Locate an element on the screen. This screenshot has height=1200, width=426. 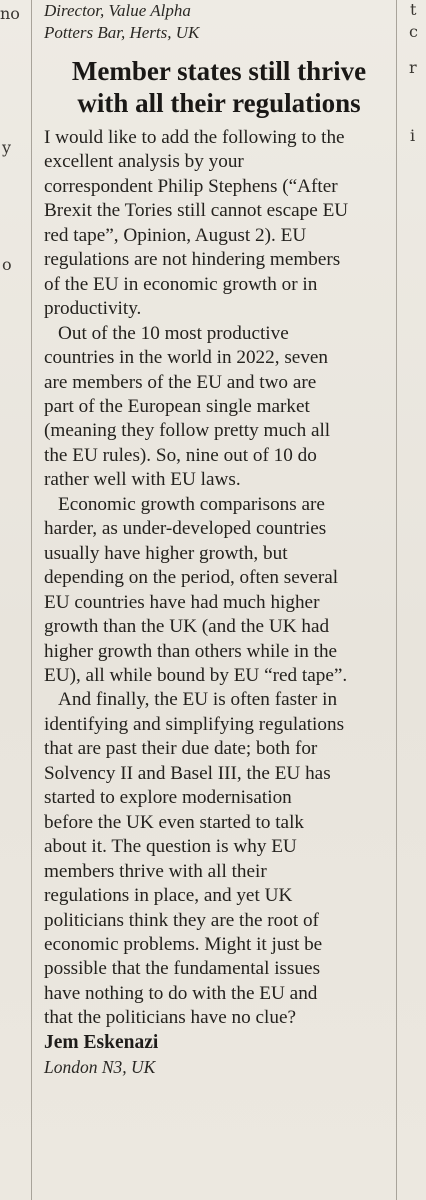
body-line: politicians think they are the root of is located at coordinates (181, 920).